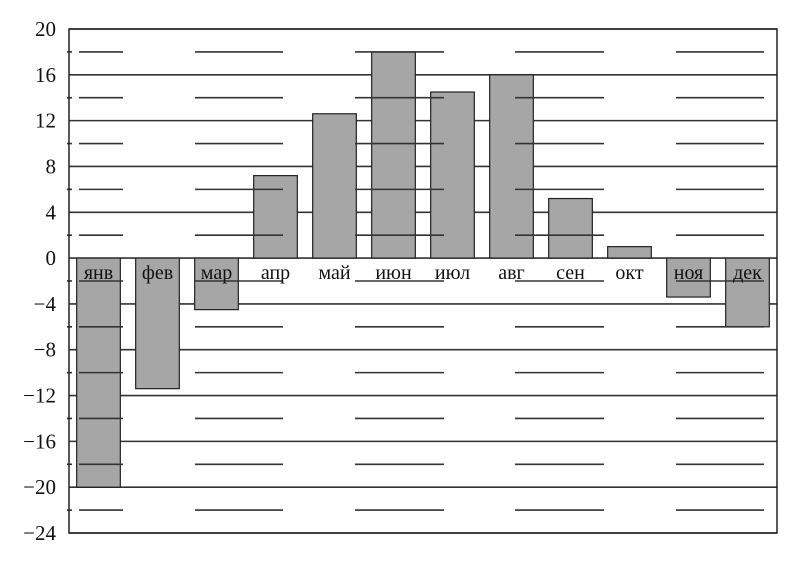 Image resolution: width=794 pixels, height=568 pixels. I want to click on category-label: сен, so click(570, 273).